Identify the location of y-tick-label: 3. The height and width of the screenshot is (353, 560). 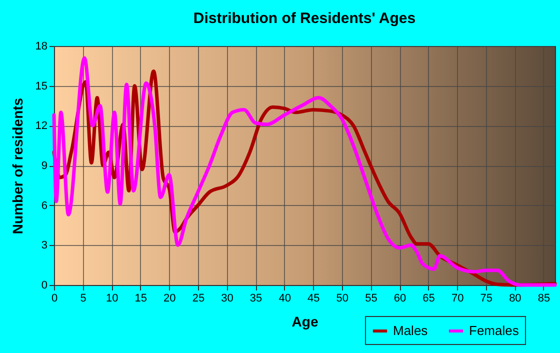
(44, 246).